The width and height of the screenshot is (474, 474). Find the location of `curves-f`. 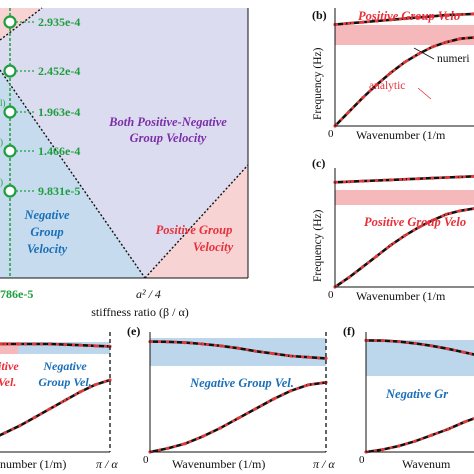

curves-f is located at coordinates (419, 396).